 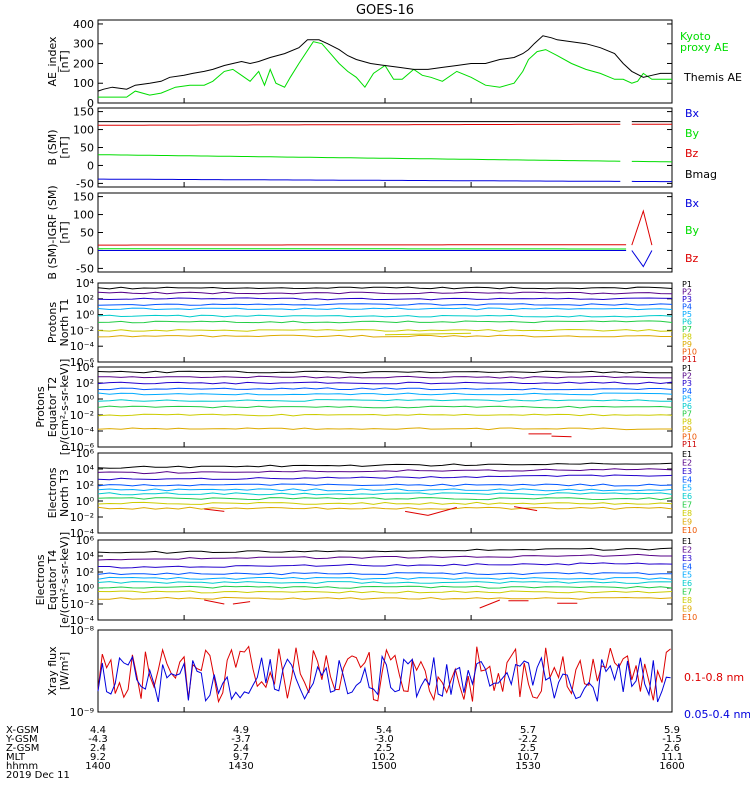 I want to click on y-axis-label-line: B (SM), so click(x=52, y=147).